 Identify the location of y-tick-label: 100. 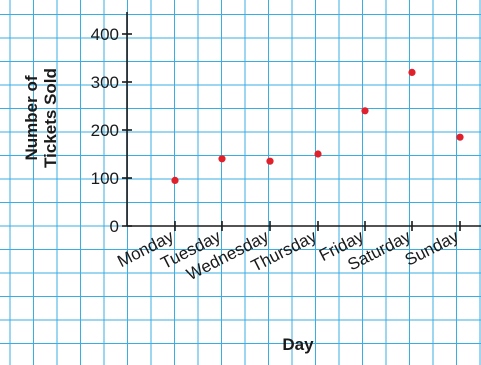
(105, 178).